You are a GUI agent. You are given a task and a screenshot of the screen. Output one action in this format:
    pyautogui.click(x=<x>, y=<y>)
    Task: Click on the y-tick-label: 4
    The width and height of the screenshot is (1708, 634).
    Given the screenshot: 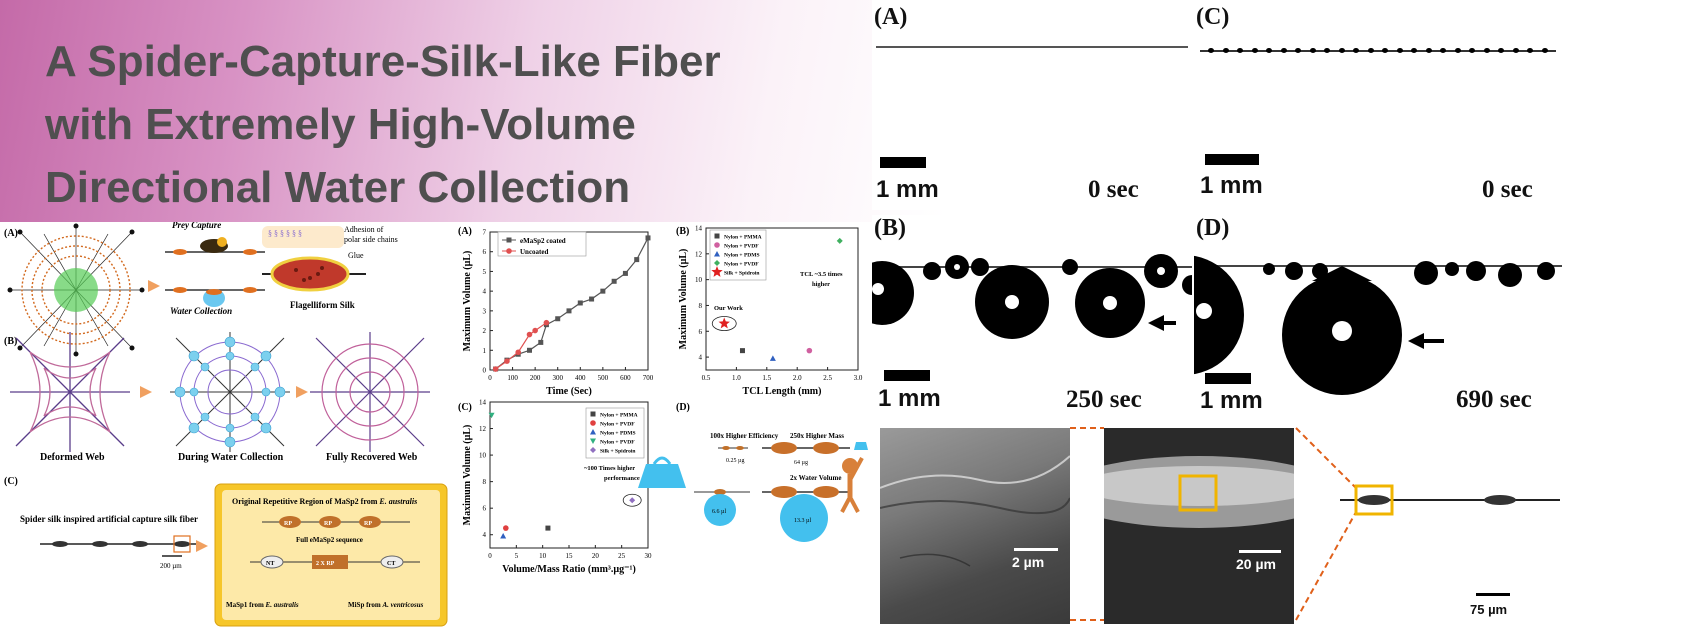 What is the action you would take?
    pyautogui.click(x=485, y=535)
    